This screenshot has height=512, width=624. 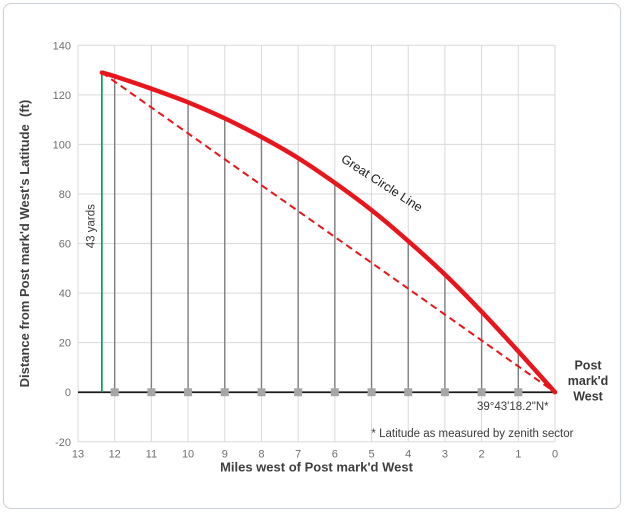 What do you see at coordinates (65, 344) in the screenshot?
I see `y-tick-label: 20` at bounding box center [65, 344].